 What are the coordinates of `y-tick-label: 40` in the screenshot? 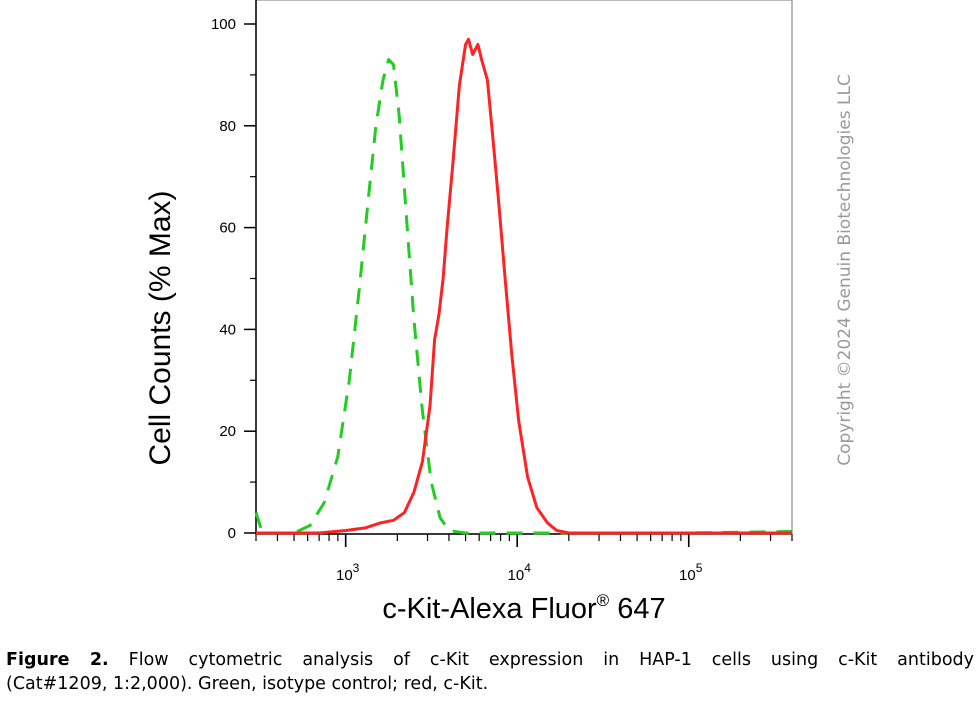 It's located at (227, 329).